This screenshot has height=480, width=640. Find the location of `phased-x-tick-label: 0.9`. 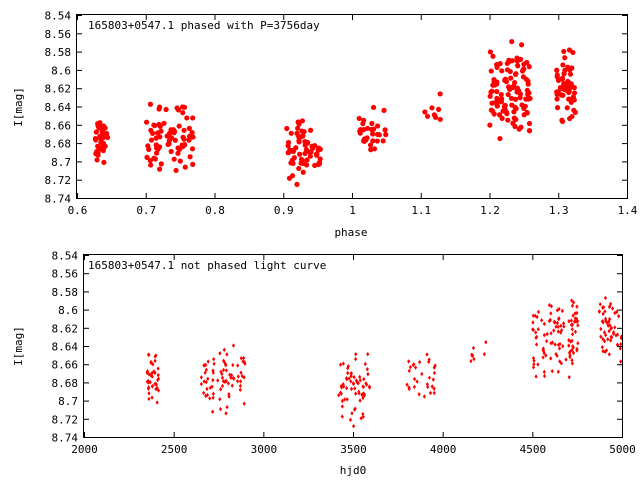

phased-x-tick-label: 0.9 is located at coordinates (284, 210).